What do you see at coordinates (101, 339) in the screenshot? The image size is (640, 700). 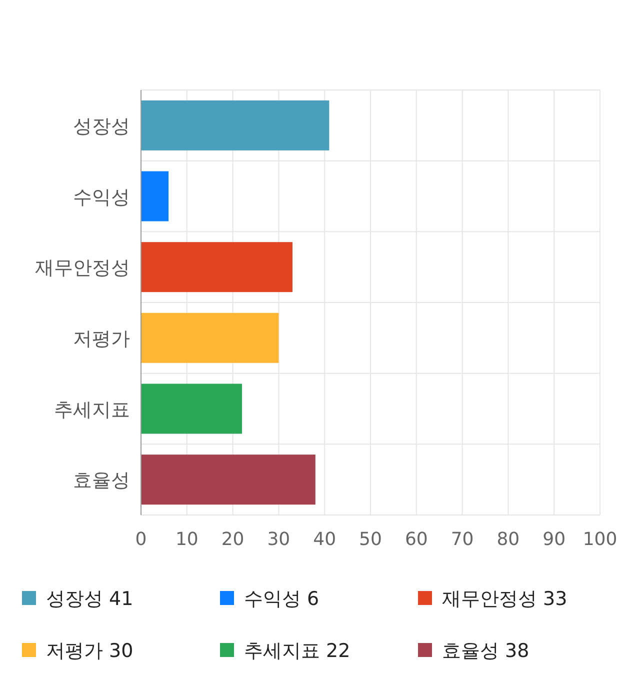 I see `y-tick-label: 저평가` at bounding box center [101, 339].